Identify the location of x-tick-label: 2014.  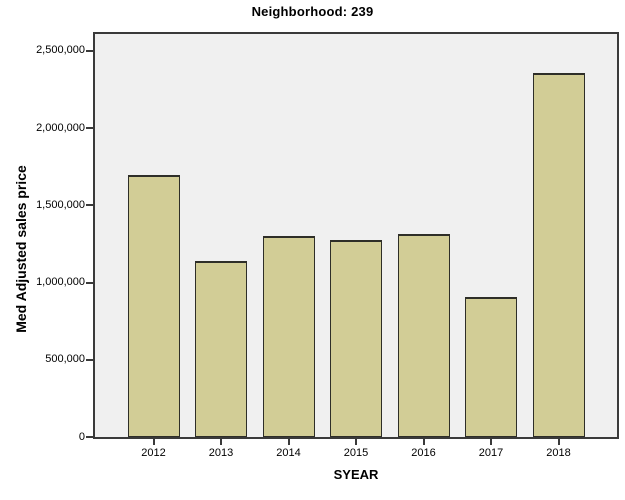
(288, 453).